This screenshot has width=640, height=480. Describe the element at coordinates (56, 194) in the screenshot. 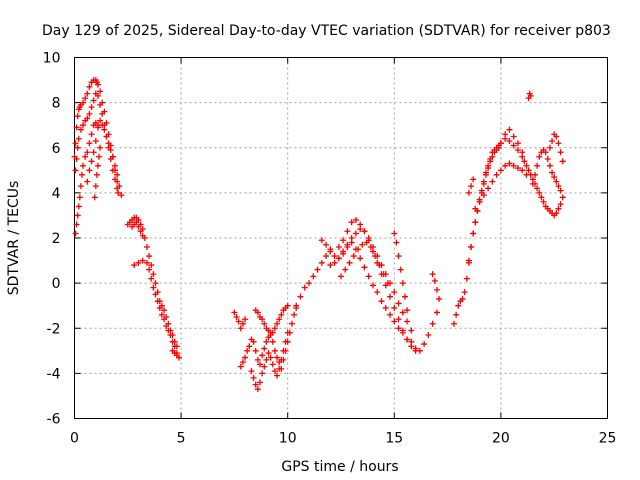

I see `y-tick-label: 4` at that location.